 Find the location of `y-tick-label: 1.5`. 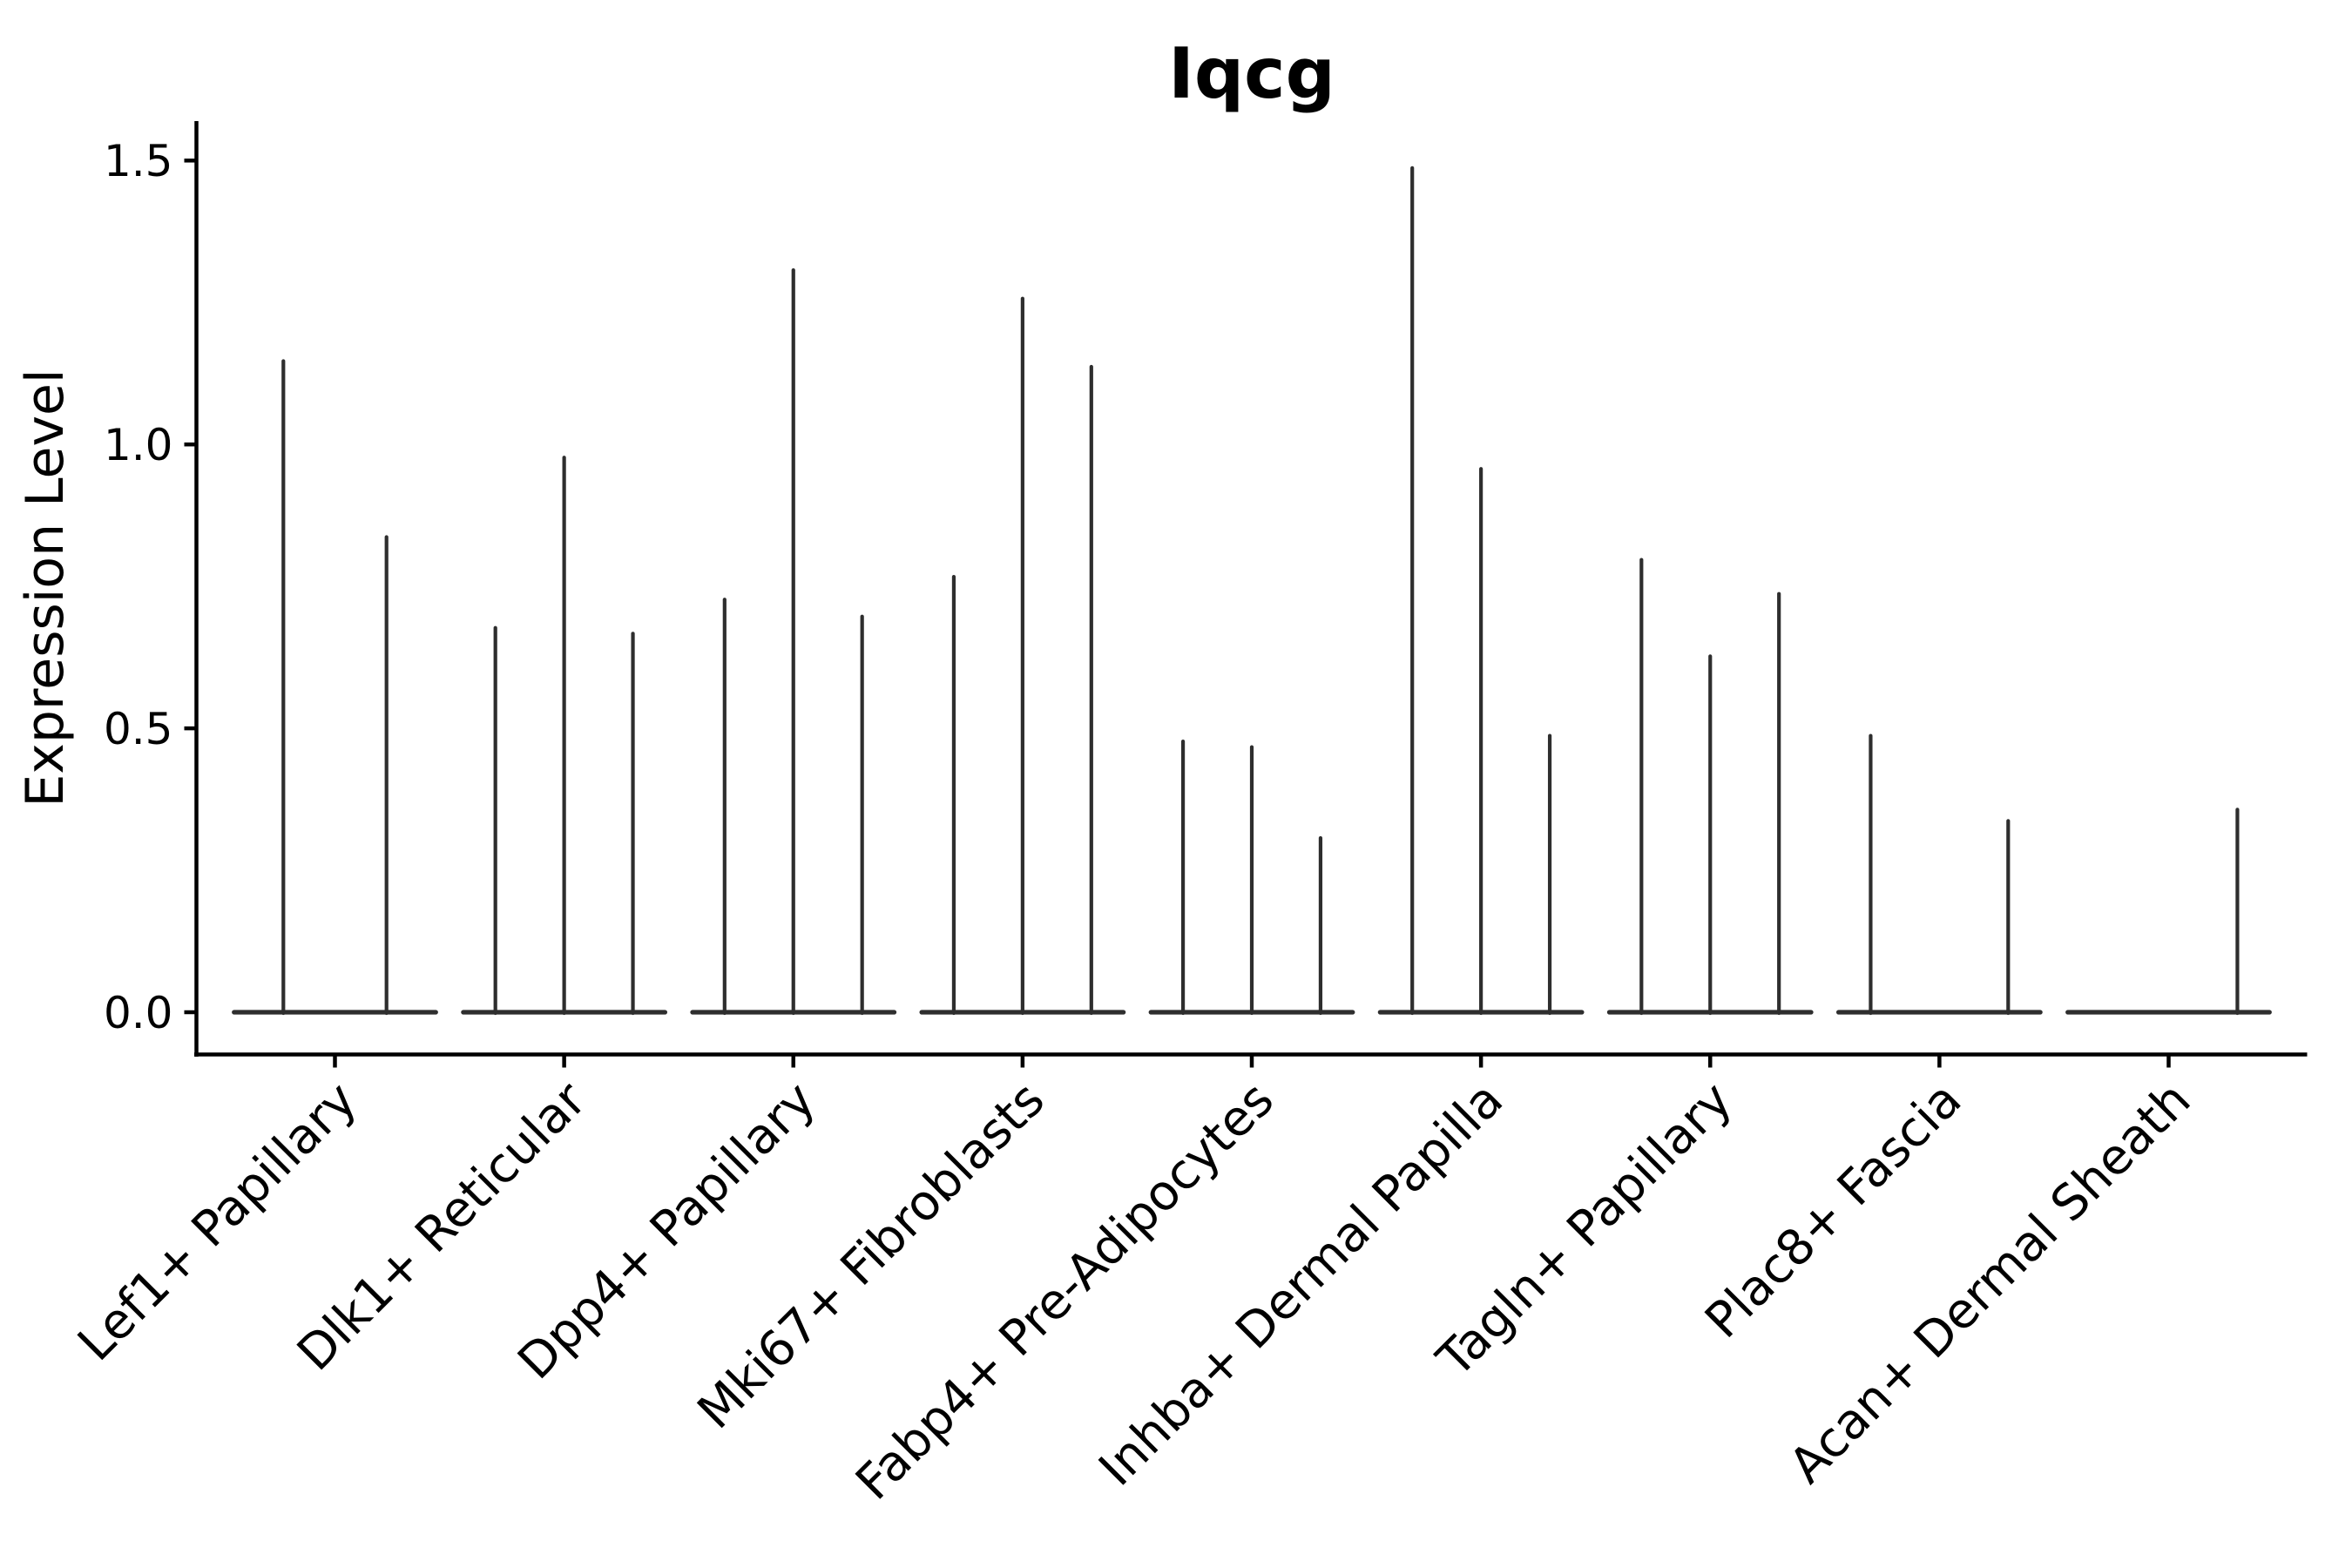

y-tick-label: 1.5 is located at coordinates (138, 161).